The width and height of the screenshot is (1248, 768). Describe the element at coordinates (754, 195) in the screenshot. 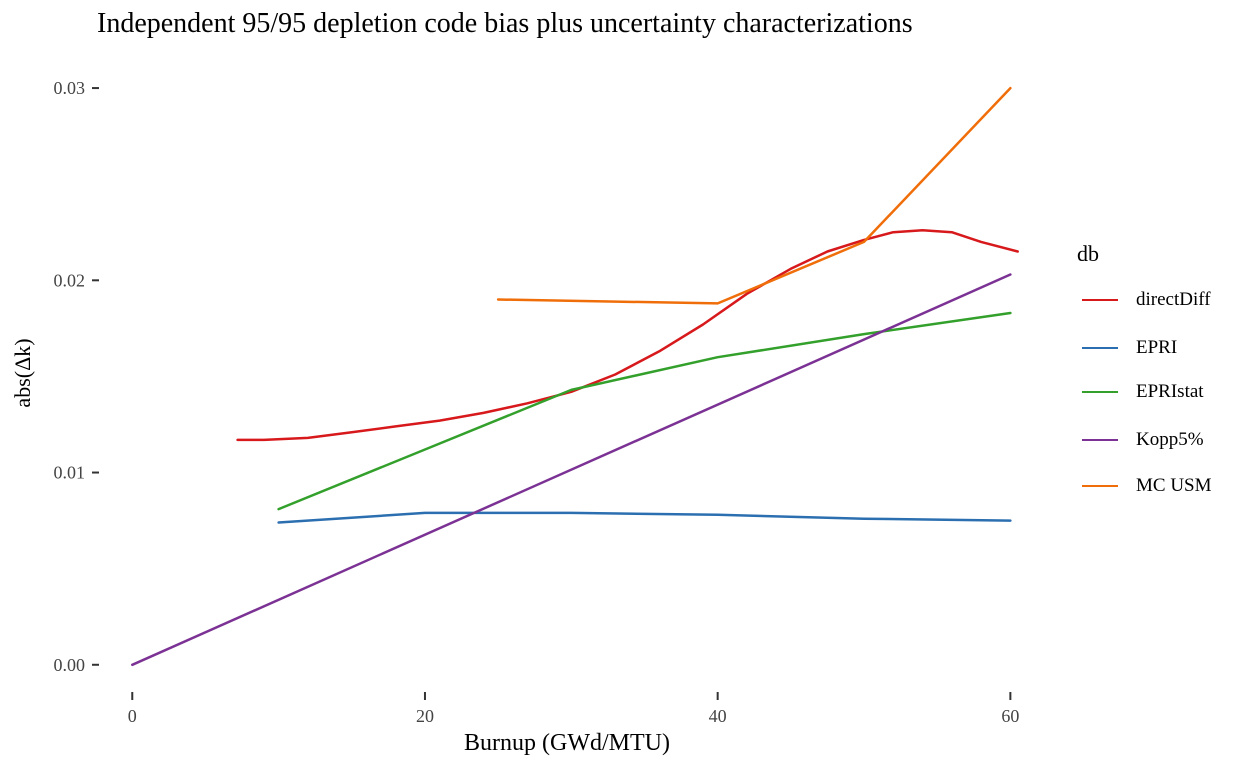

I see `series-line-mc-usm` at that location.